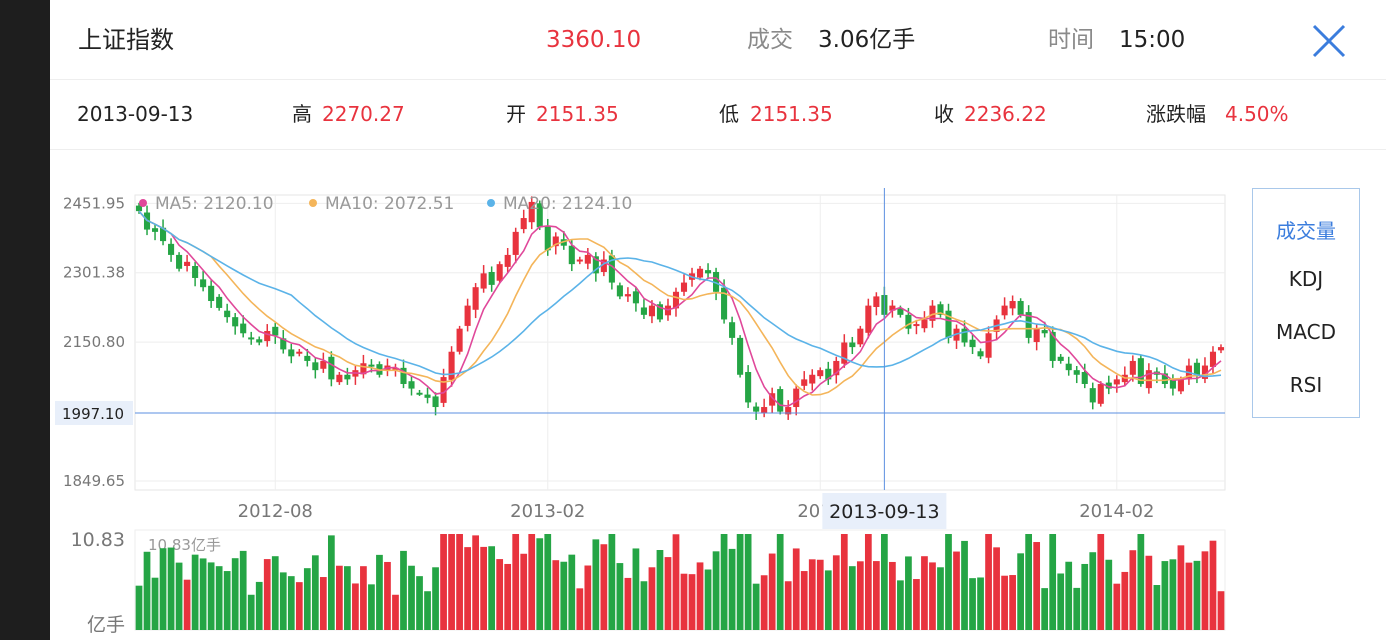 The width and height of the screenshot is (1386, 640). I want to click on high-value: 2270.27, so click(363, 114).